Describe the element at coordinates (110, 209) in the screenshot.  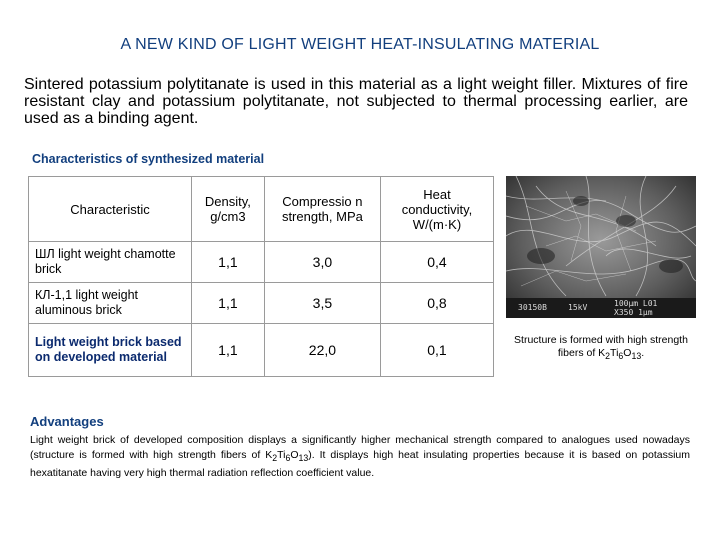
I see `header-characteristic: Characteristic` at that location.